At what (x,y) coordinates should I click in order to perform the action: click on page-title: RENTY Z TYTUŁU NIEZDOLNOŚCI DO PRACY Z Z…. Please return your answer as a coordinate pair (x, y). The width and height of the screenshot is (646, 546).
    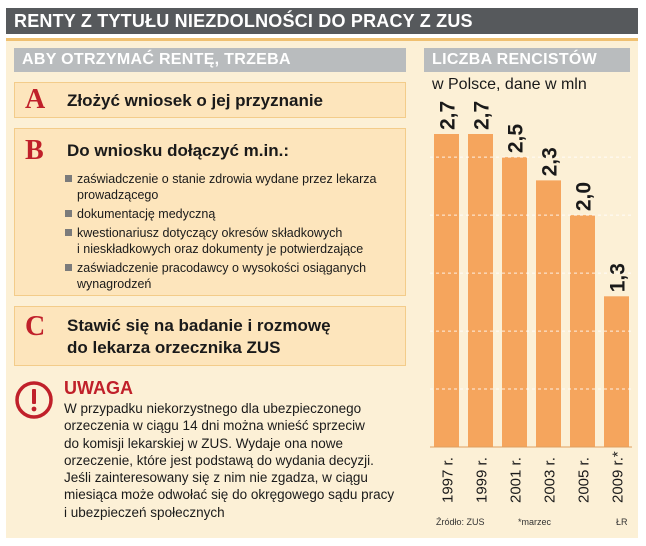
    Looking at the image, I should click on (243, 21).